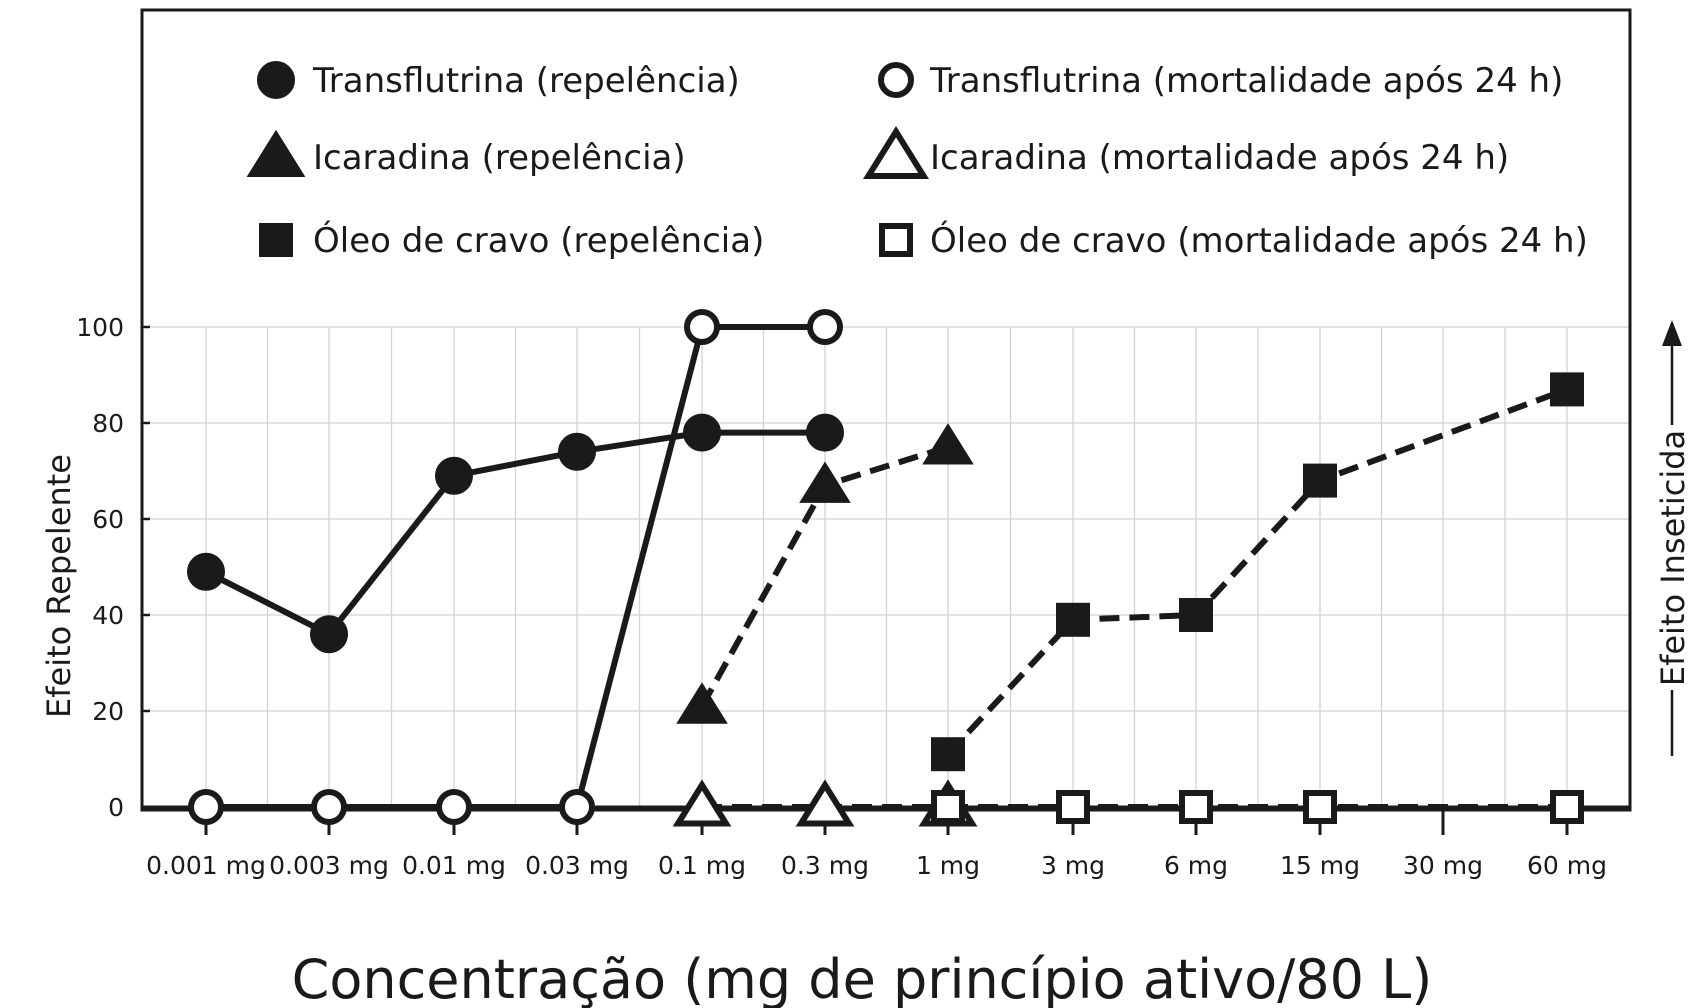  What do you see at coordinates (1246, 81) in the screenshot?
I see `legend-label: Transflutrina (mortalidade após 24 h)` at bounding box center [1246, 81].